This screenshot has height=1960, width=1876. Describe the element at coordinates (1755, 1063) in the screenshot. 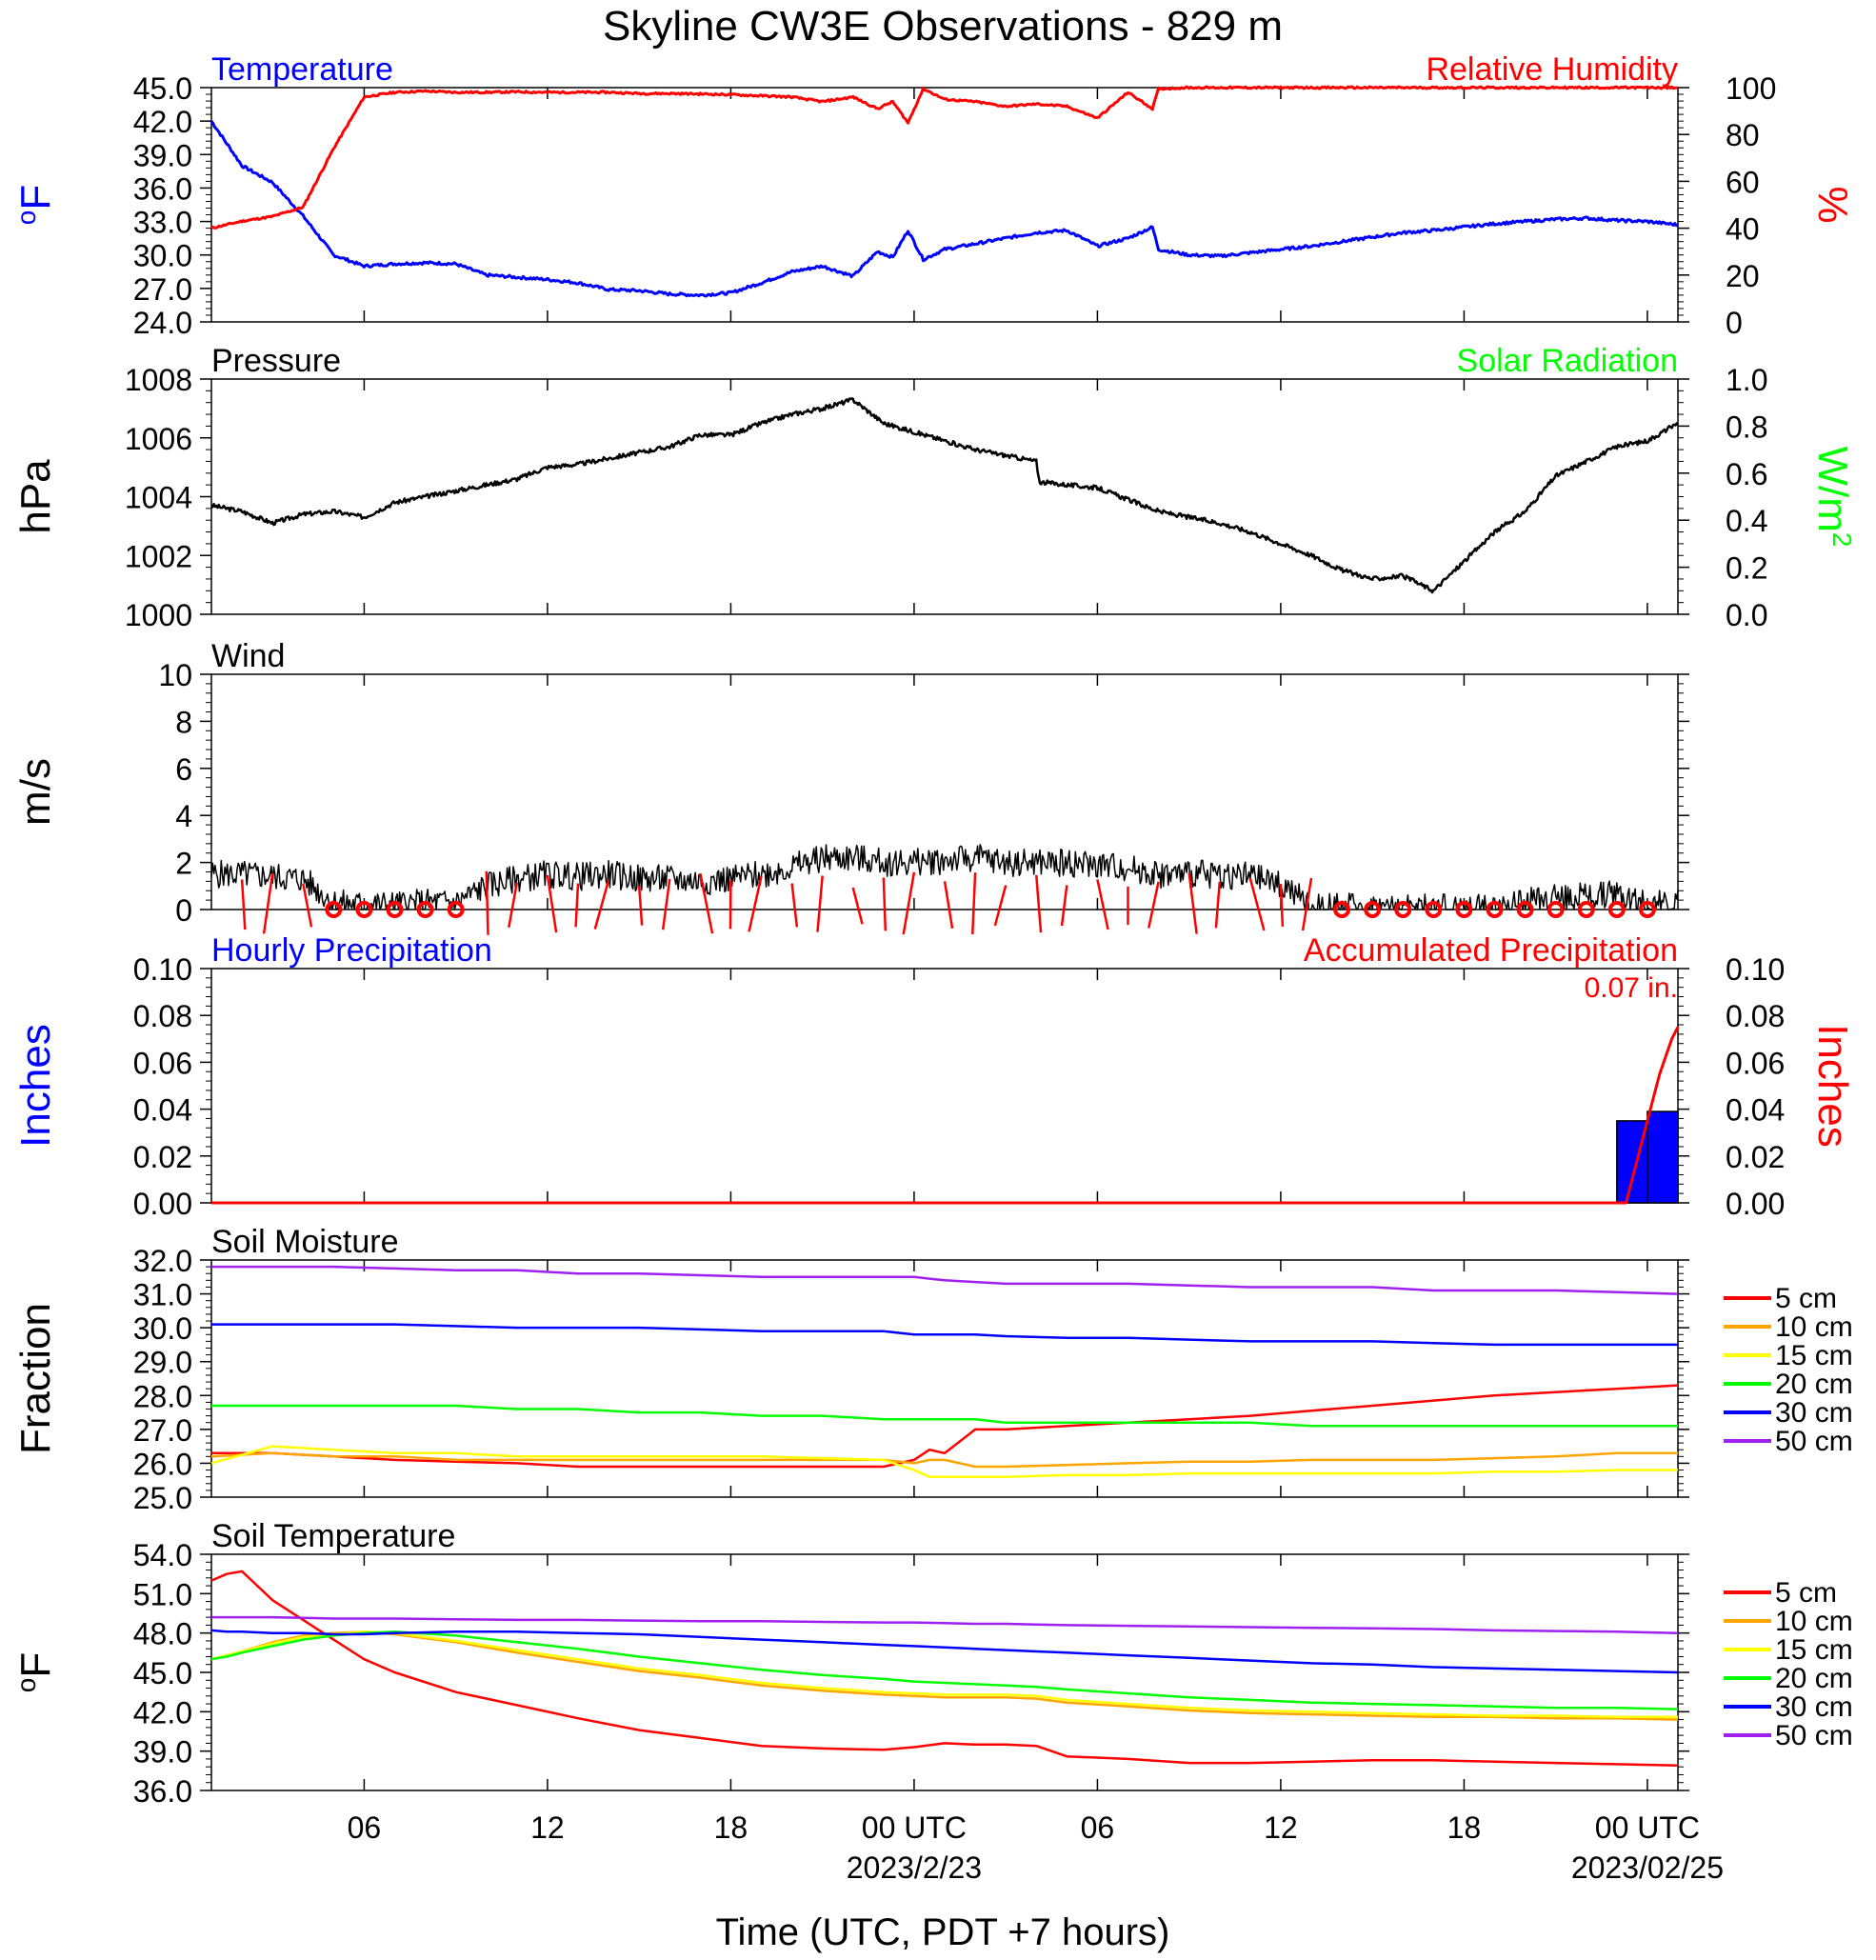

I see `y2-tick-label: 0.06` at that location.